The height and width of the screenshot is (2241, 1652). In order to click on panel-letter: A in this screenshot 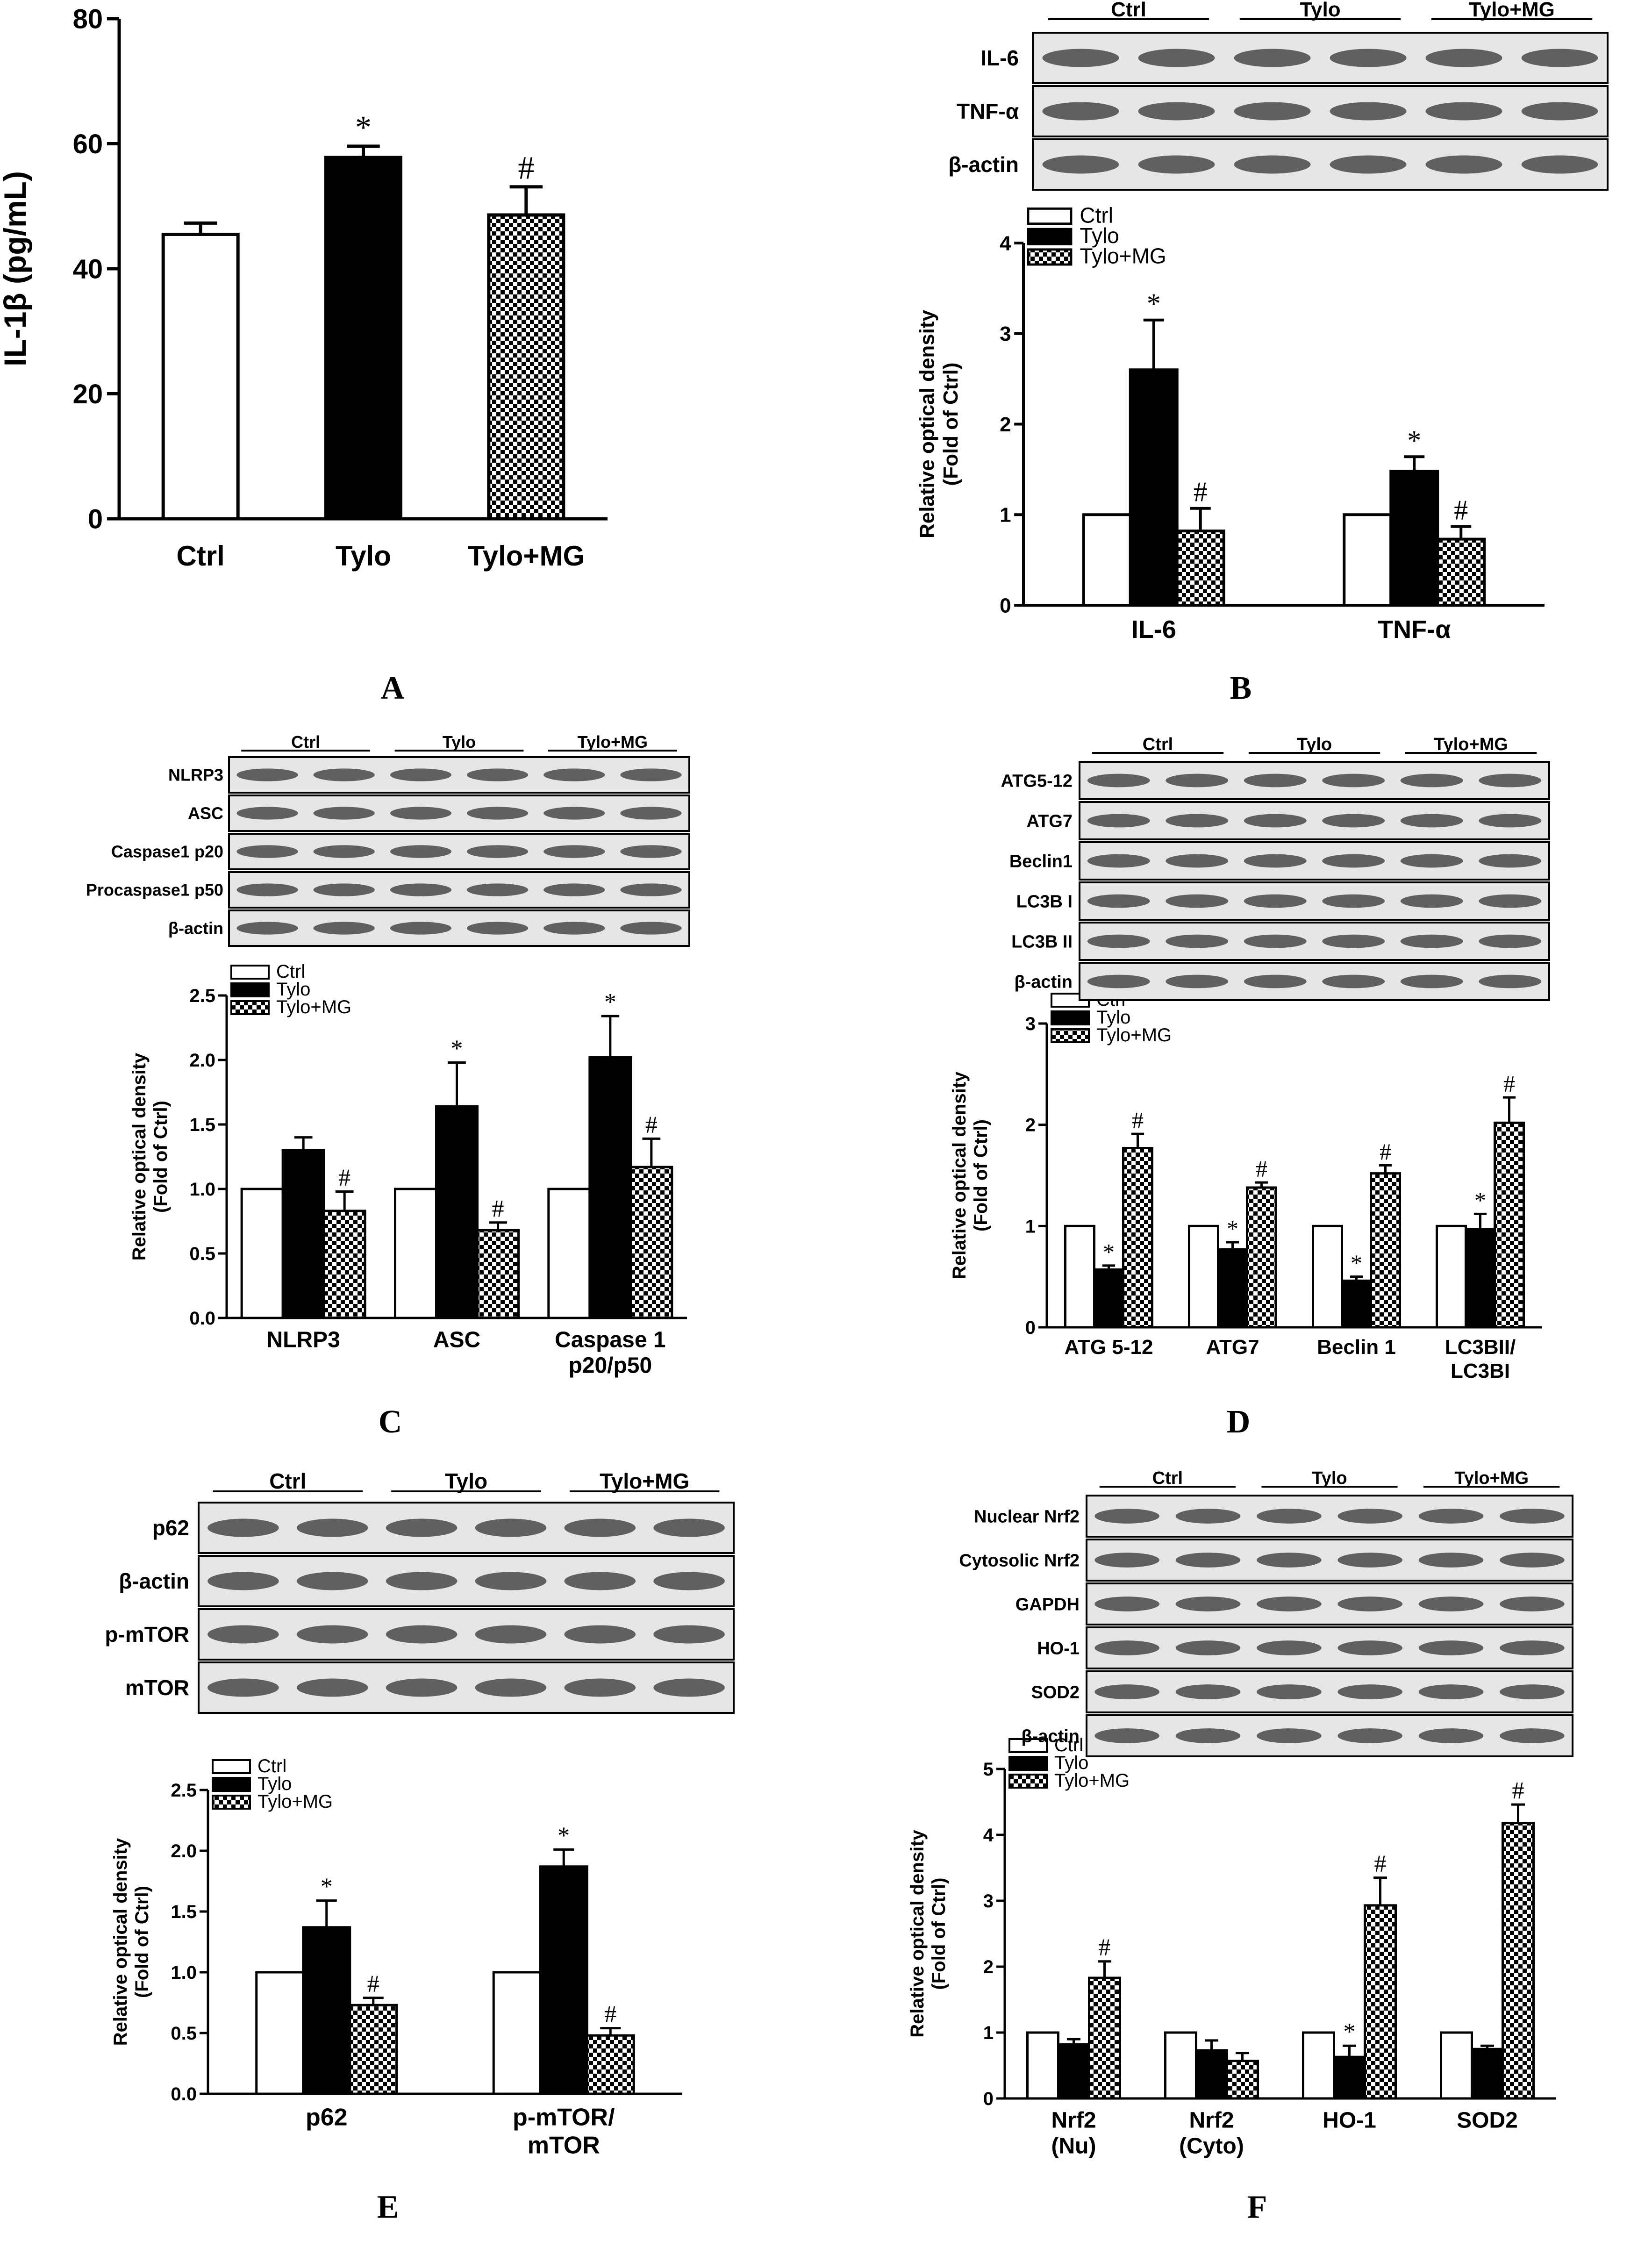, I will do `click(393, 688)`.